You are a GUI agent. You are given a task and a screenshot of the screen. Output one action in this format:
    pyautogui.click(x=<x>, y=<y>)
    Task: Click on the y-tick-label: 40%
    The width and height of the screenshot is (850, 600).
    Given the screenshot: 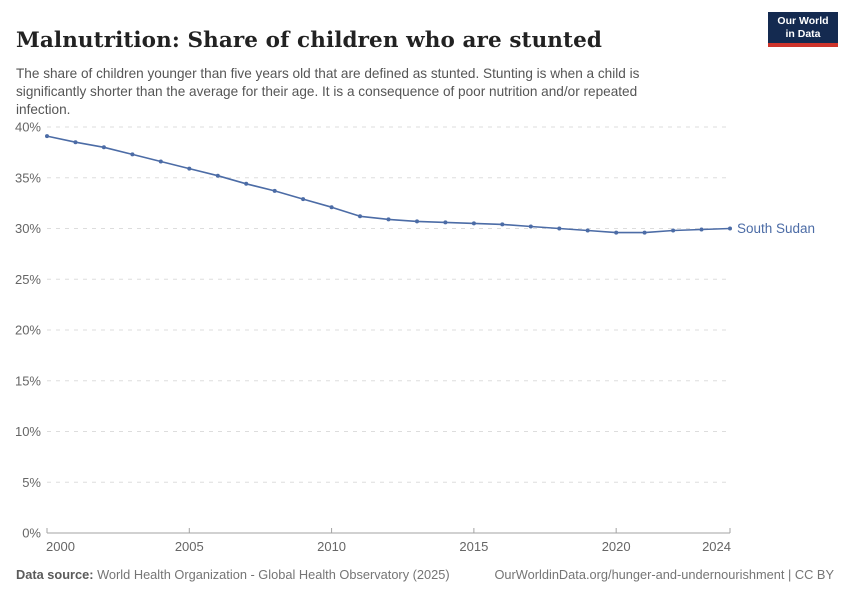 What is the action you would take?
    pyautogui.click(x=28, y=127)
    